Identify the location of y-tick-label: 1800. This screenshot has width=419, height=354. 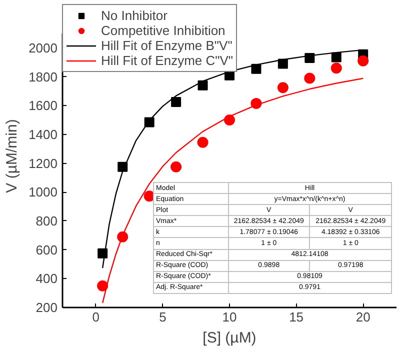
(43, 76).